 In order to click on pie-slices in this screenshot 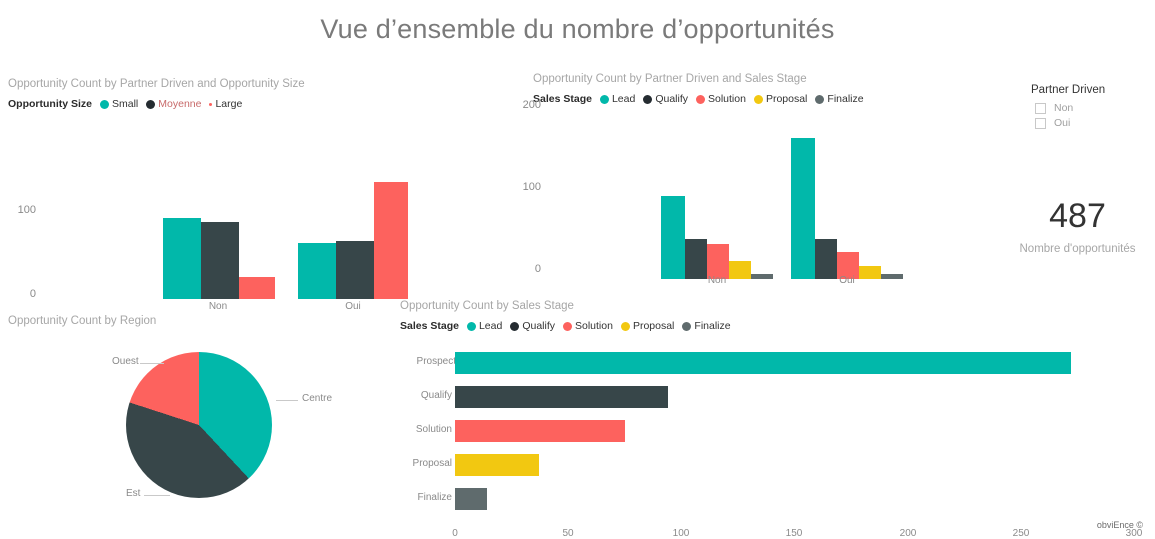, I will do `click(199, 425)`.